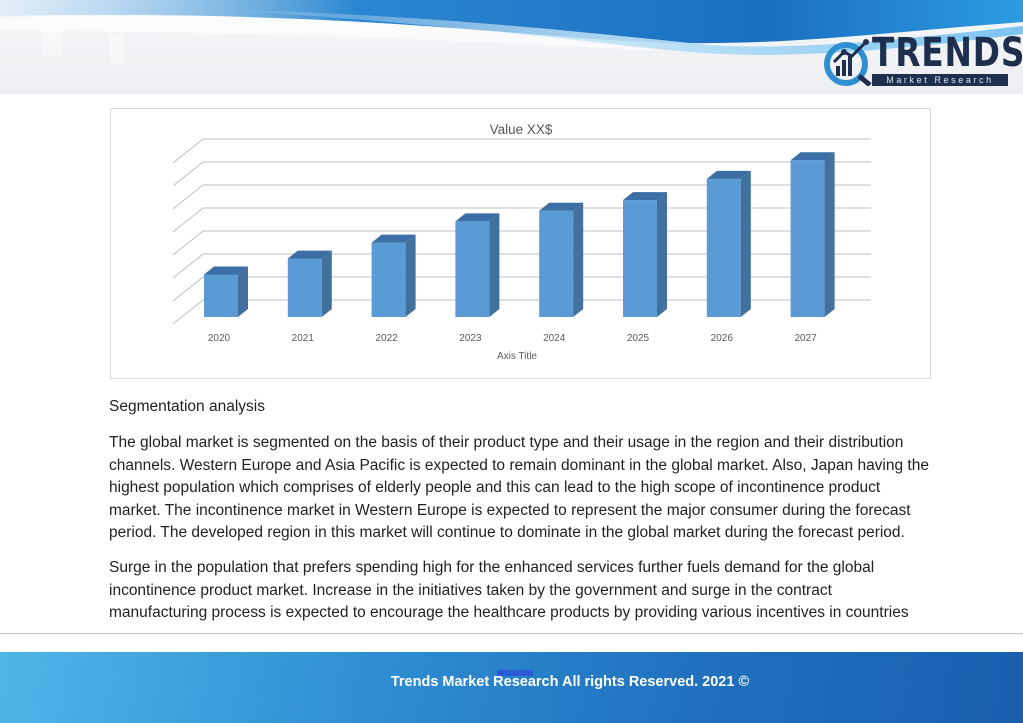  I want to click on content-divider, so click(511, 633).